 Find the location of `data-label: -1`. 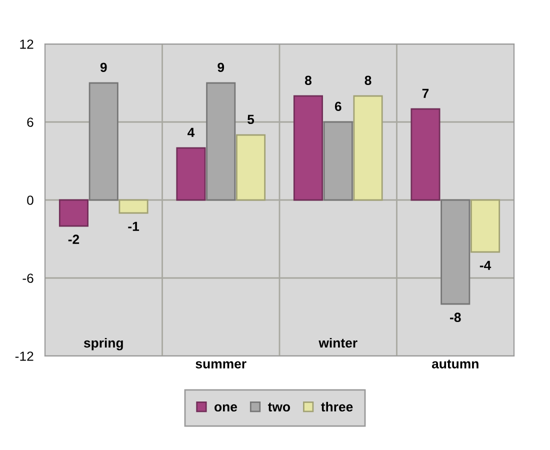

data-label: -1 is located at coordinates (134, 226).